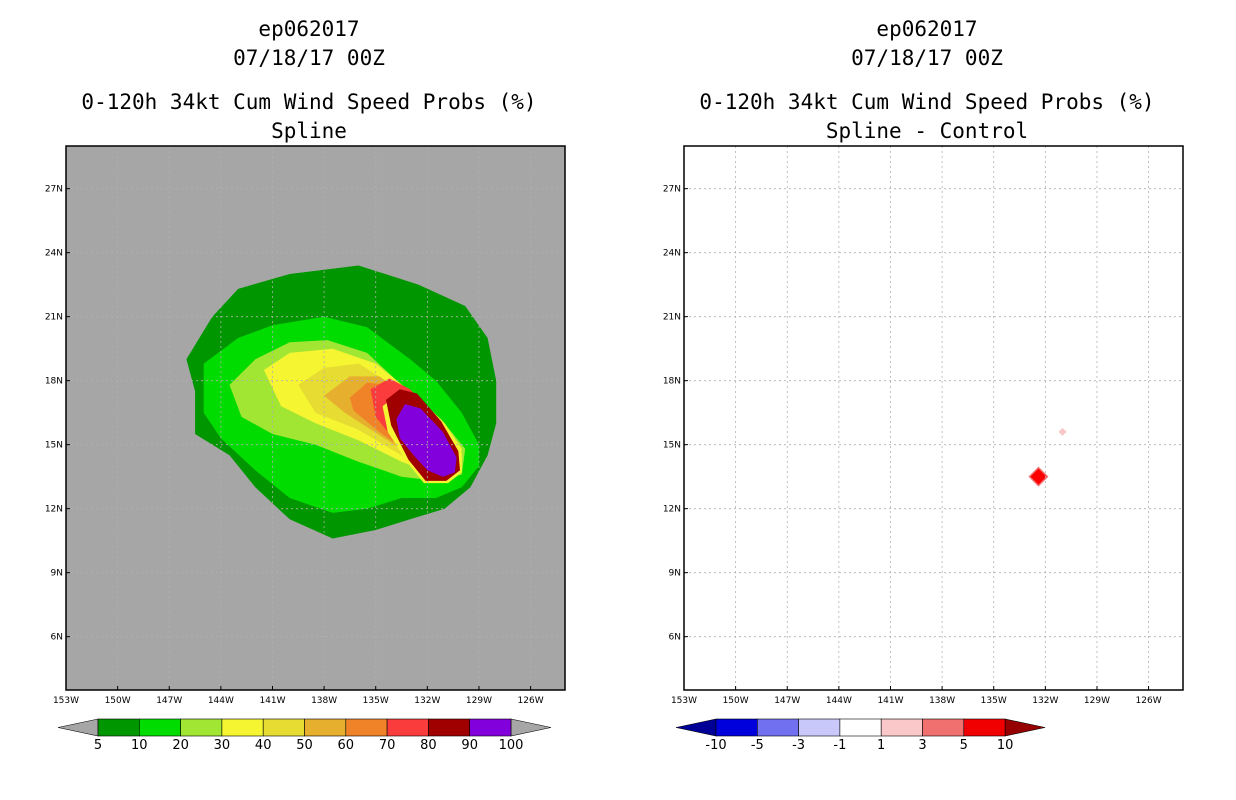 This screenshot has width=1236, height=800. Describe the element at coordinates (428, 745) in the screenshot. I see `colorbar-label: 80` at that location.